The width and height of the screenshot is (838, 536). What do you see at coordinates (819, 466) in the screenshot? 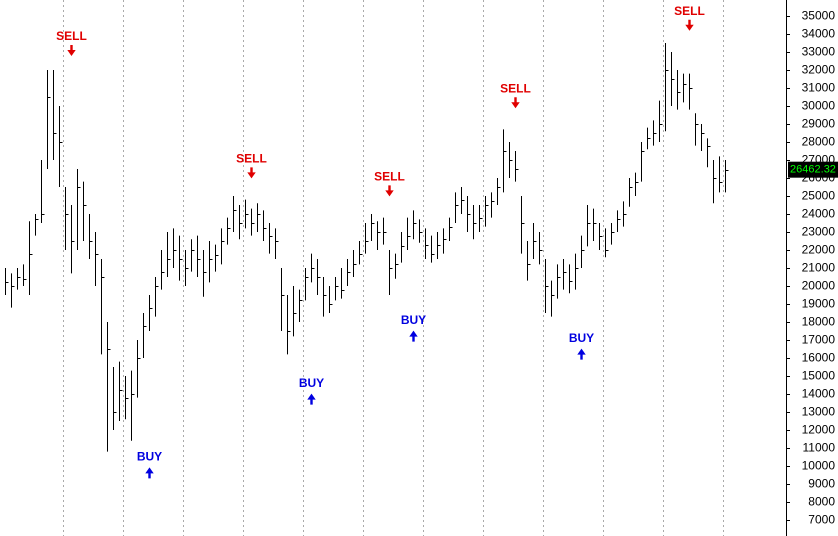
I see `y-tick-label: 10000` at bounding box center [819, 466].